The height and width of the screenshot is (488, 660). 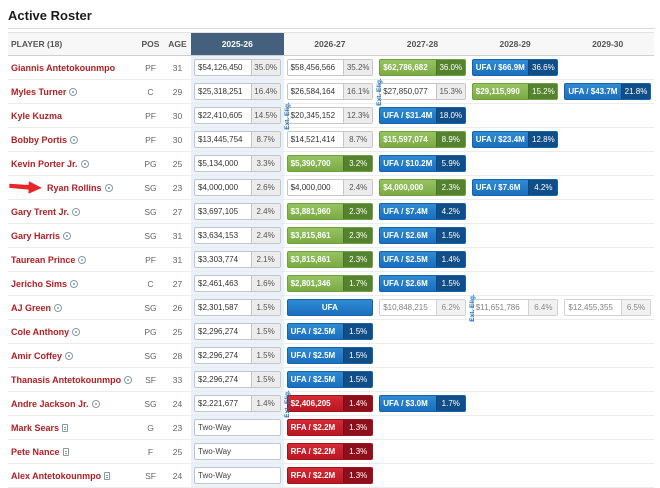 What do you see at coordinates (72, 452) in the screenshot?
I see `player-cell: Pete Nance` at bounding box center [72, 452].